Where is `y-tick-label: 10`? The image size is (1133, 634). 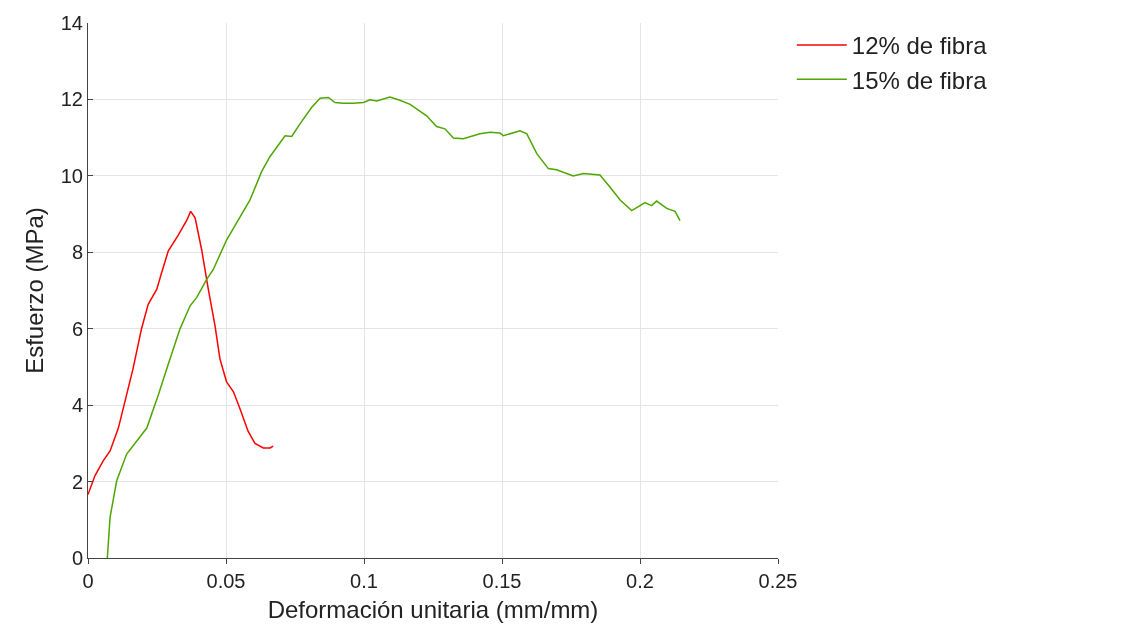
y-tick-label: 10 is located at coordinates (71, 175).